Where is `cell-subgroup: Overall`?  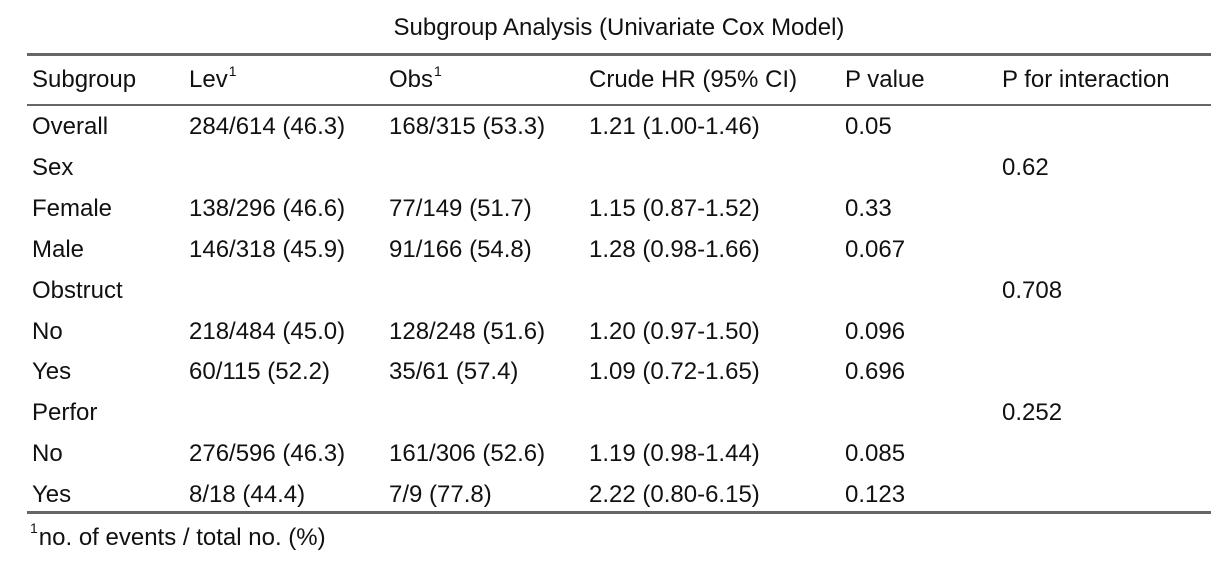
cell-subgroup: Overall is located at coordinates (70, 126).